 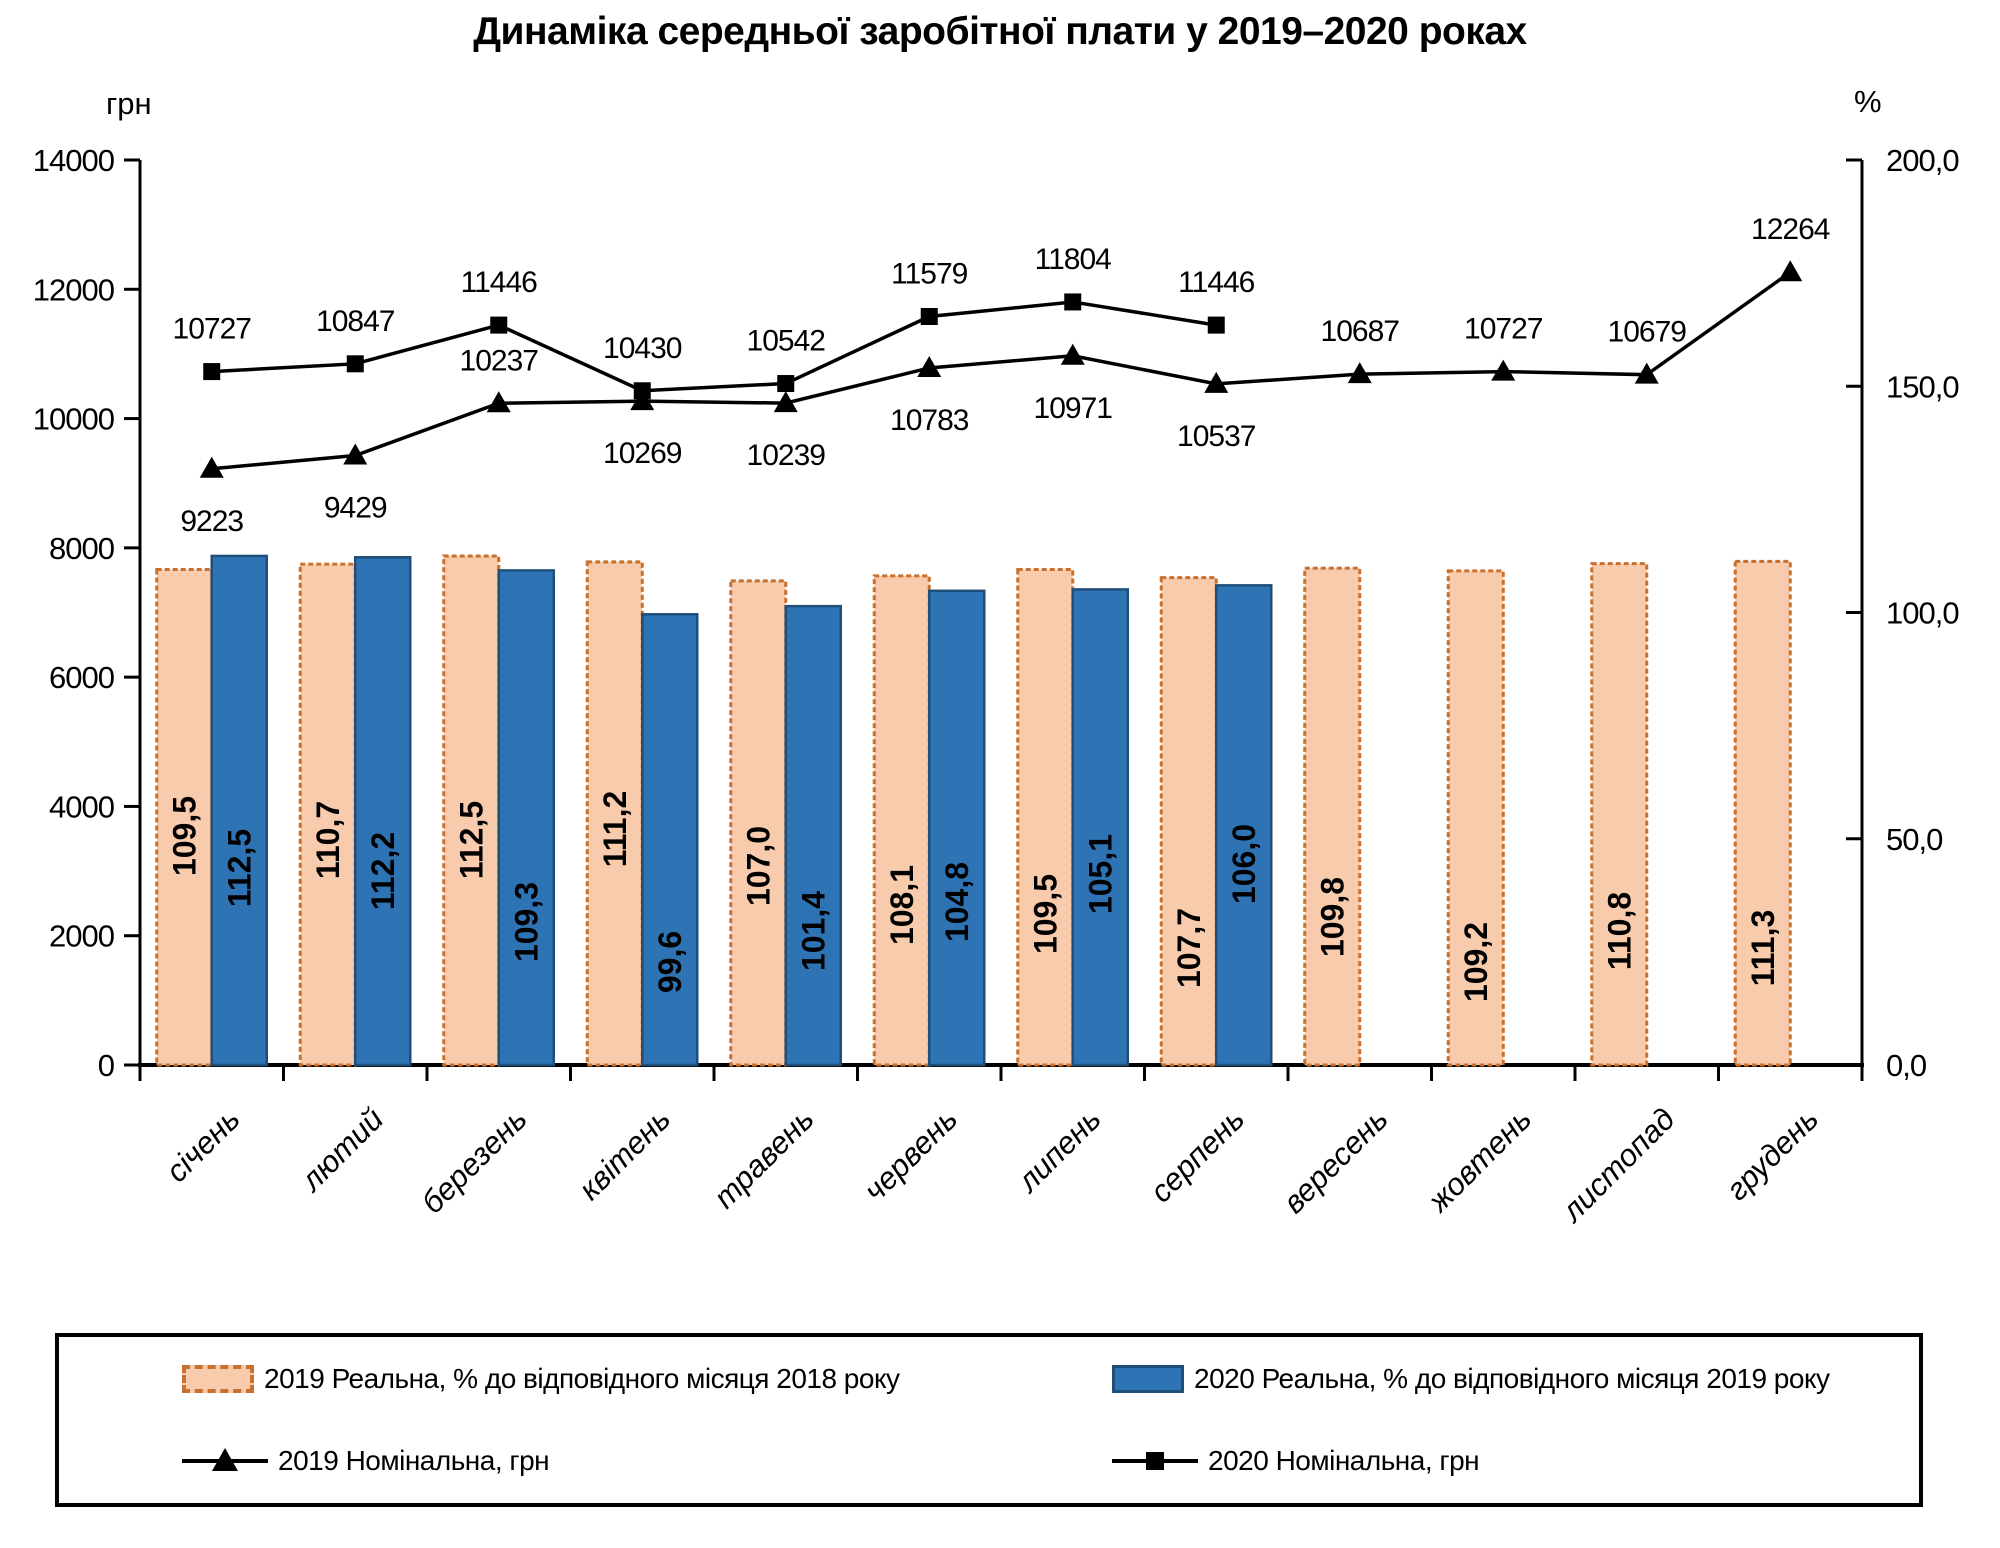 What do you see at coordinates (82, 936) in the screenshot?
I see `left-axis-tick-label: 2000` at bounding box center [82, 936].